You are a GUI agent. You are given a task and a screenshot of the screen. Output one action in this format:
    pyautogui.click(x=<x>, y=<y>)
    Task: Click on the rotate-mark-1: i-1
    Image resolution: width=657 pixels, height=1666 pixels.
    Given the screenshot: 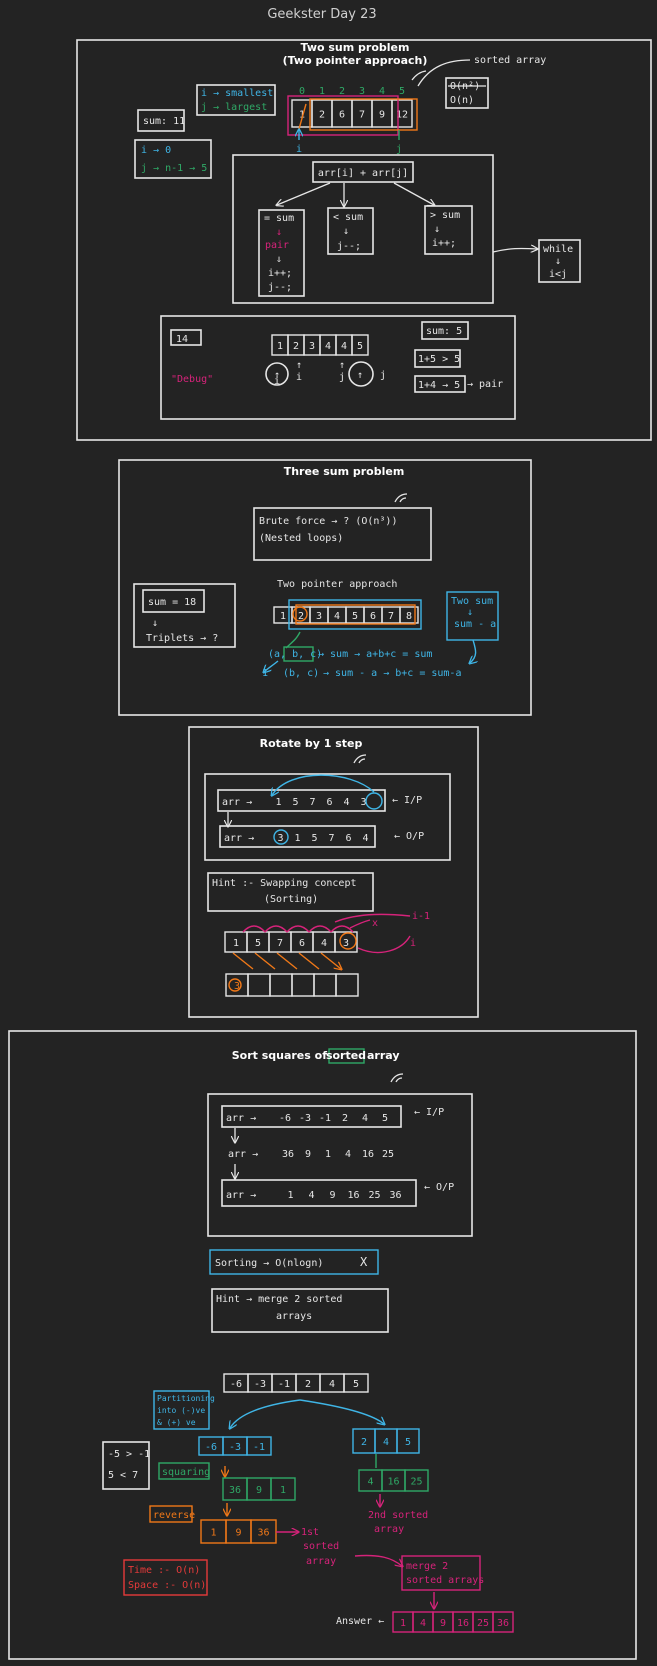 What is the action you would take?
    pyautogui.click(x=421, y=916)
    